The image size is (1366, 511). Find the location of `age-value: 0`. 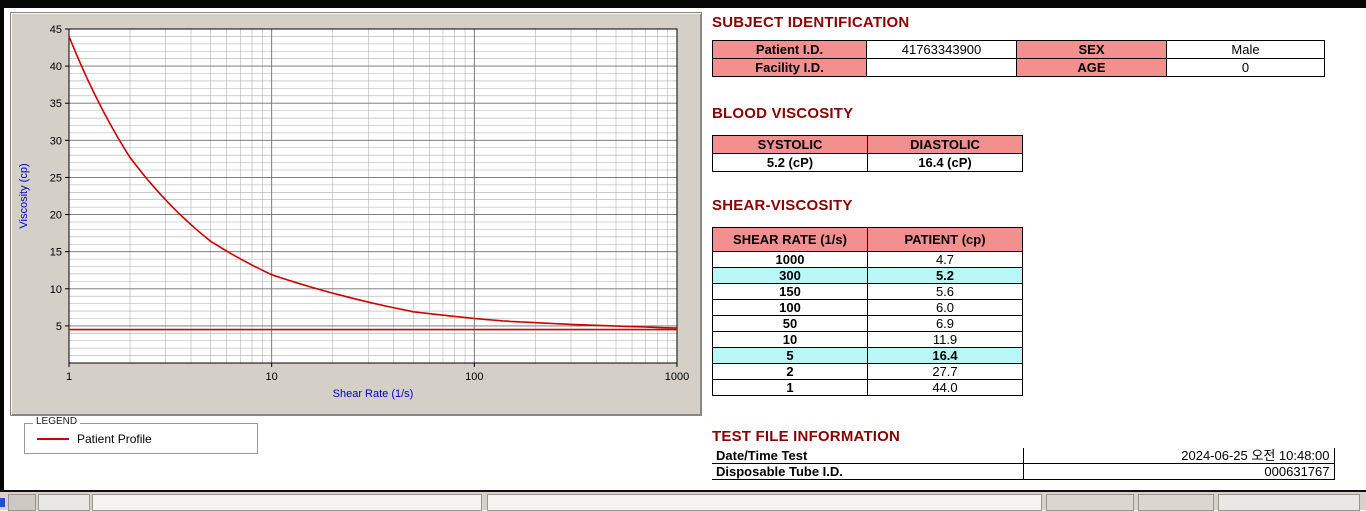

age-value: 0 is located at coordinates (1245, 67).